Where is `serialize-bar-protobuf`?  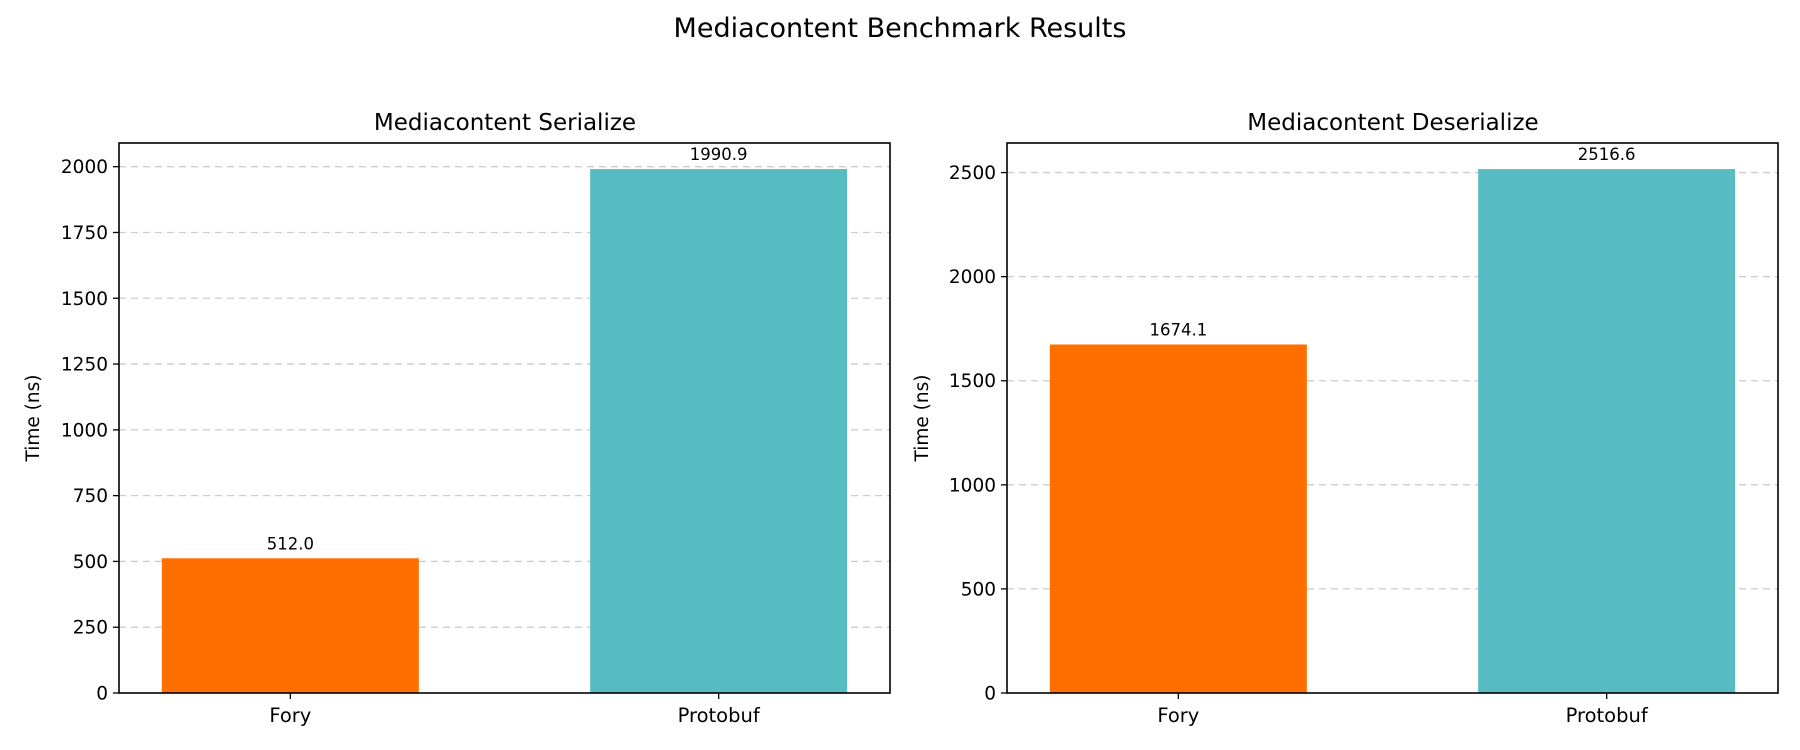 serialize-bar-protobuf is located at coordinates (719, 431).